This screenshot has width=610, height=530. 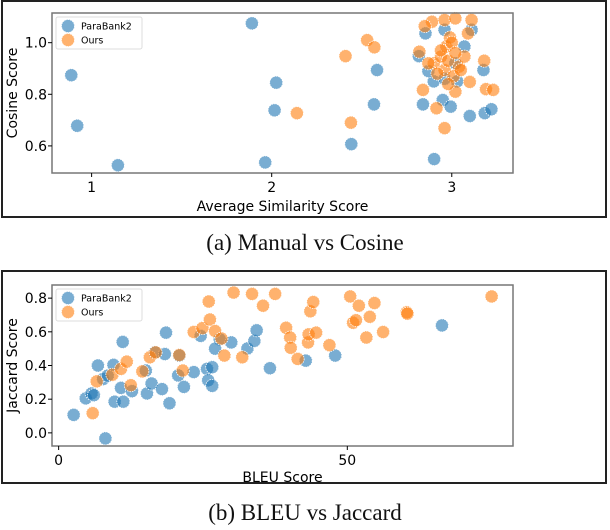 What do you see at coordinates (36, 400) in the screenshot?
I see `y-tick-label: 0.2` at bounding box center [36, 400].